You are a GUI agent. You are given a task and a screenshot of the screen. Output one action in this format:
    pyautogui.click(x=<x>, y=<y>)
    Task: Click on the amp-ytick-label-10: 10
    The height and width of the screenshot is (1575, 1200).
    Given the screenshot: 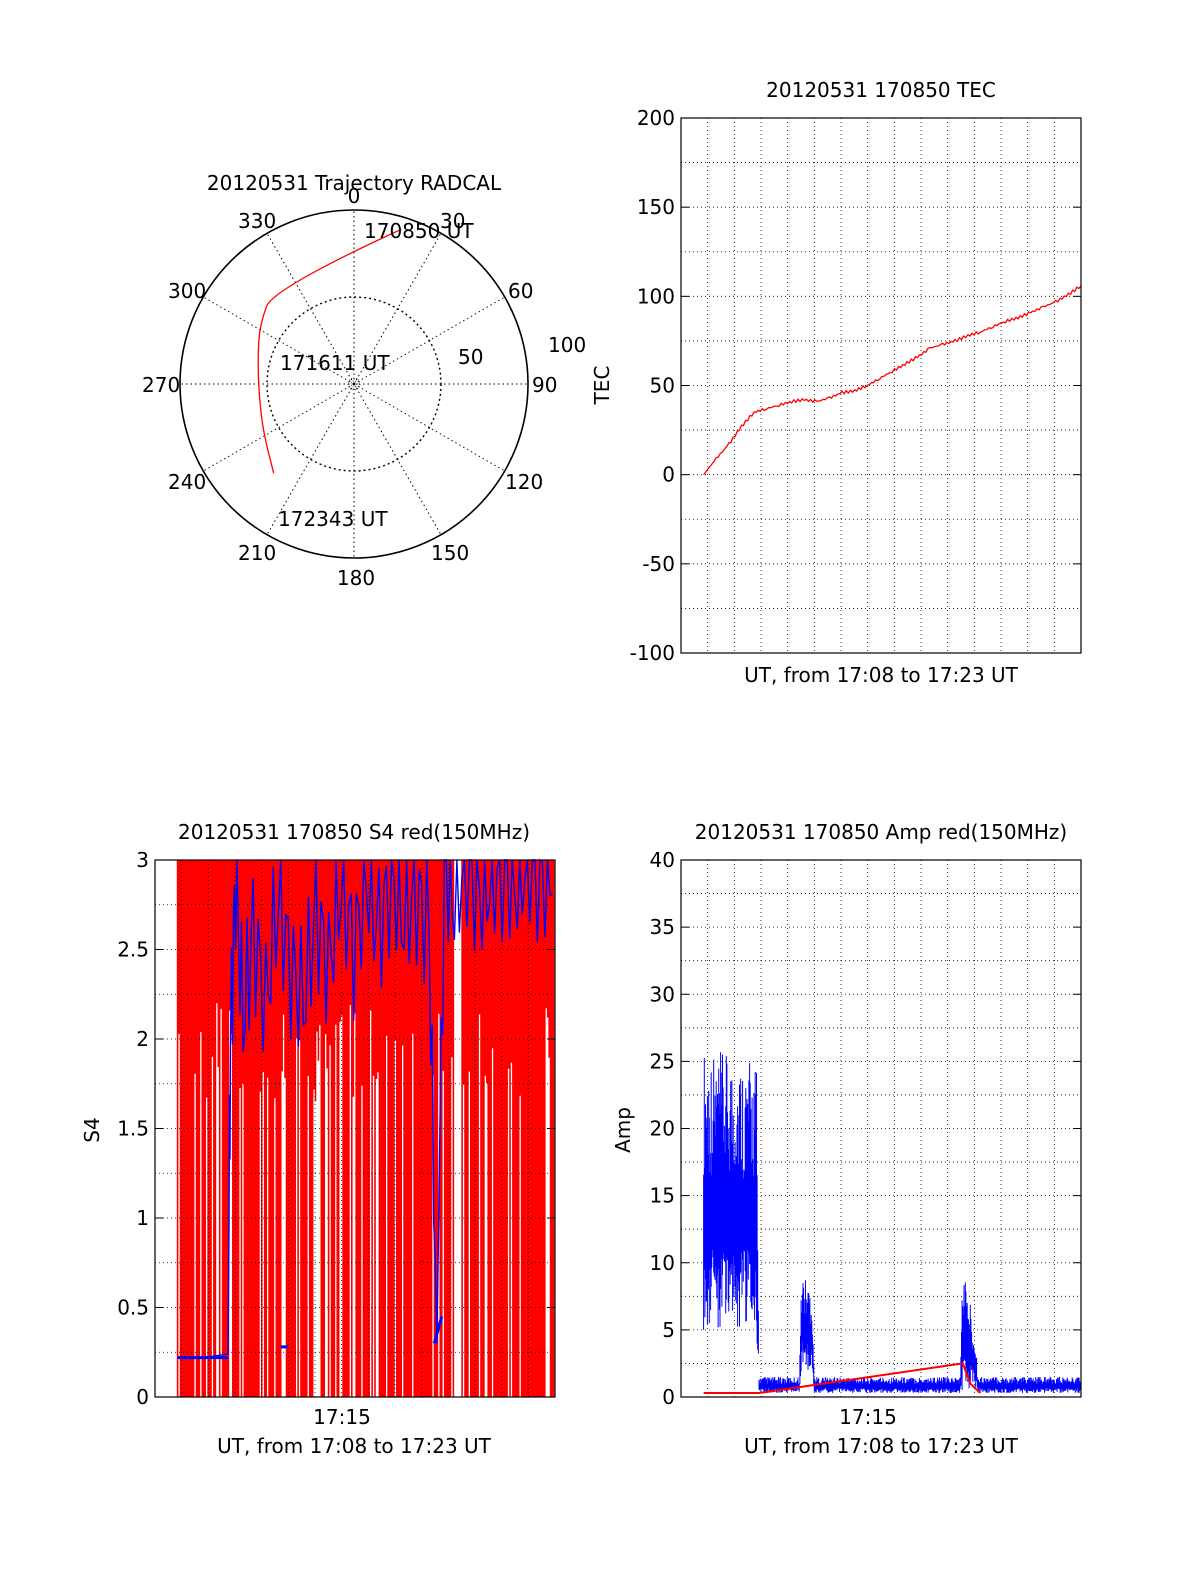 What is the action you would take?
    pyautogui.click(x=662, y=1263)
    